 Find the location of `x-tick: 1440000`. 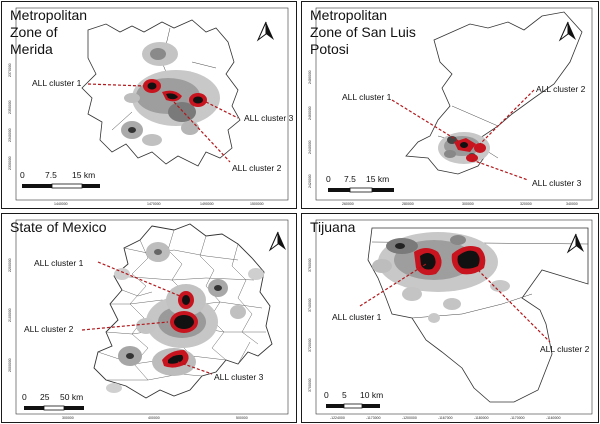

x-tick: 1440000 is located at coordinates (61, 204).